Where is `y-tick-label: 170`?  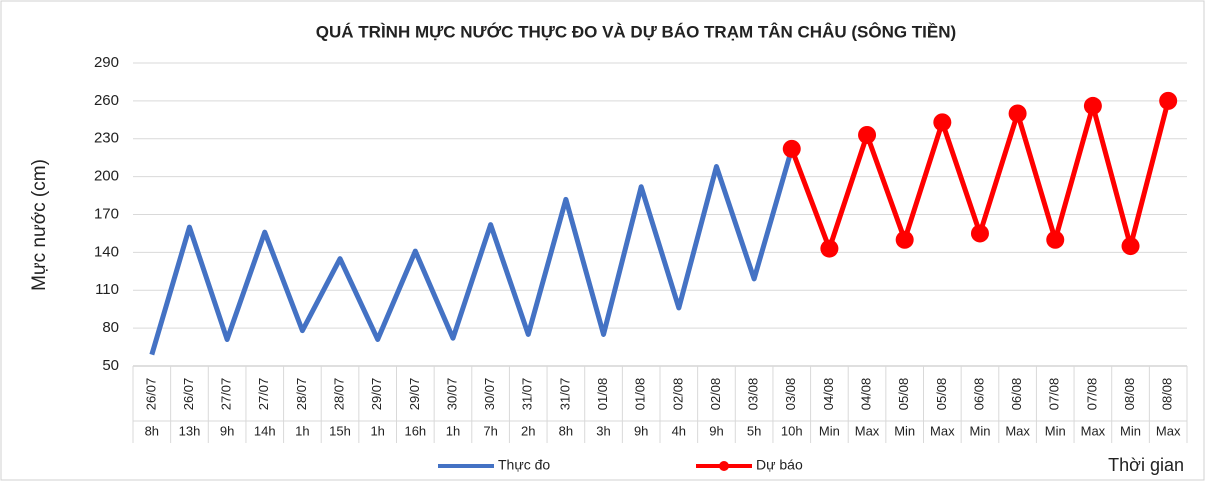
y-tick-label: 170 is located at coordinates (106, 213).